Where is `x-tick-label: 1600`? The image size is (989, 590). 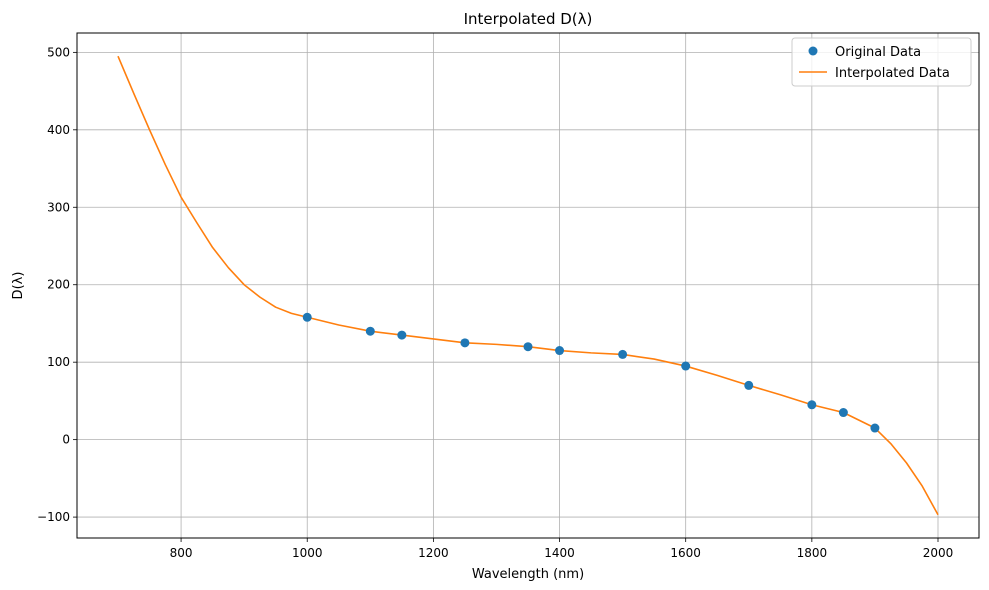 x-tick-label: 1600 is located at coordinates (685, 553).